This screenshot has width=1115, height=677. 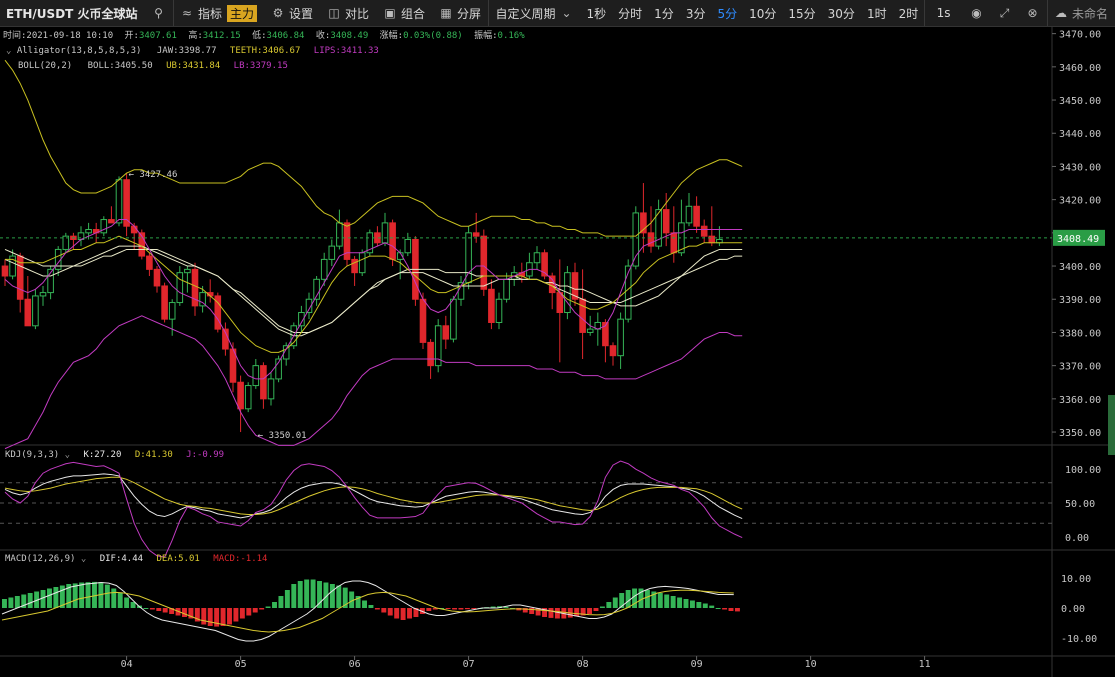 I want to click on period-tab: 5分, so click(x=727, y=13).